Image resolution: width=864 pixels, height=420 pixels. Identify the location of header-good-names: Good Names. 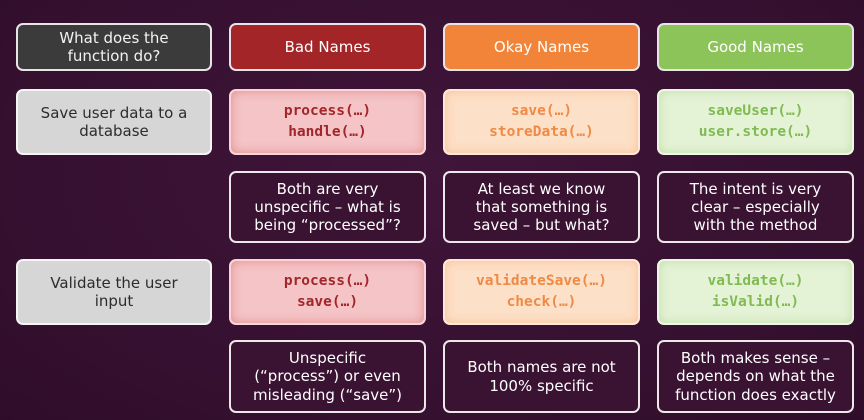
(755, 47).